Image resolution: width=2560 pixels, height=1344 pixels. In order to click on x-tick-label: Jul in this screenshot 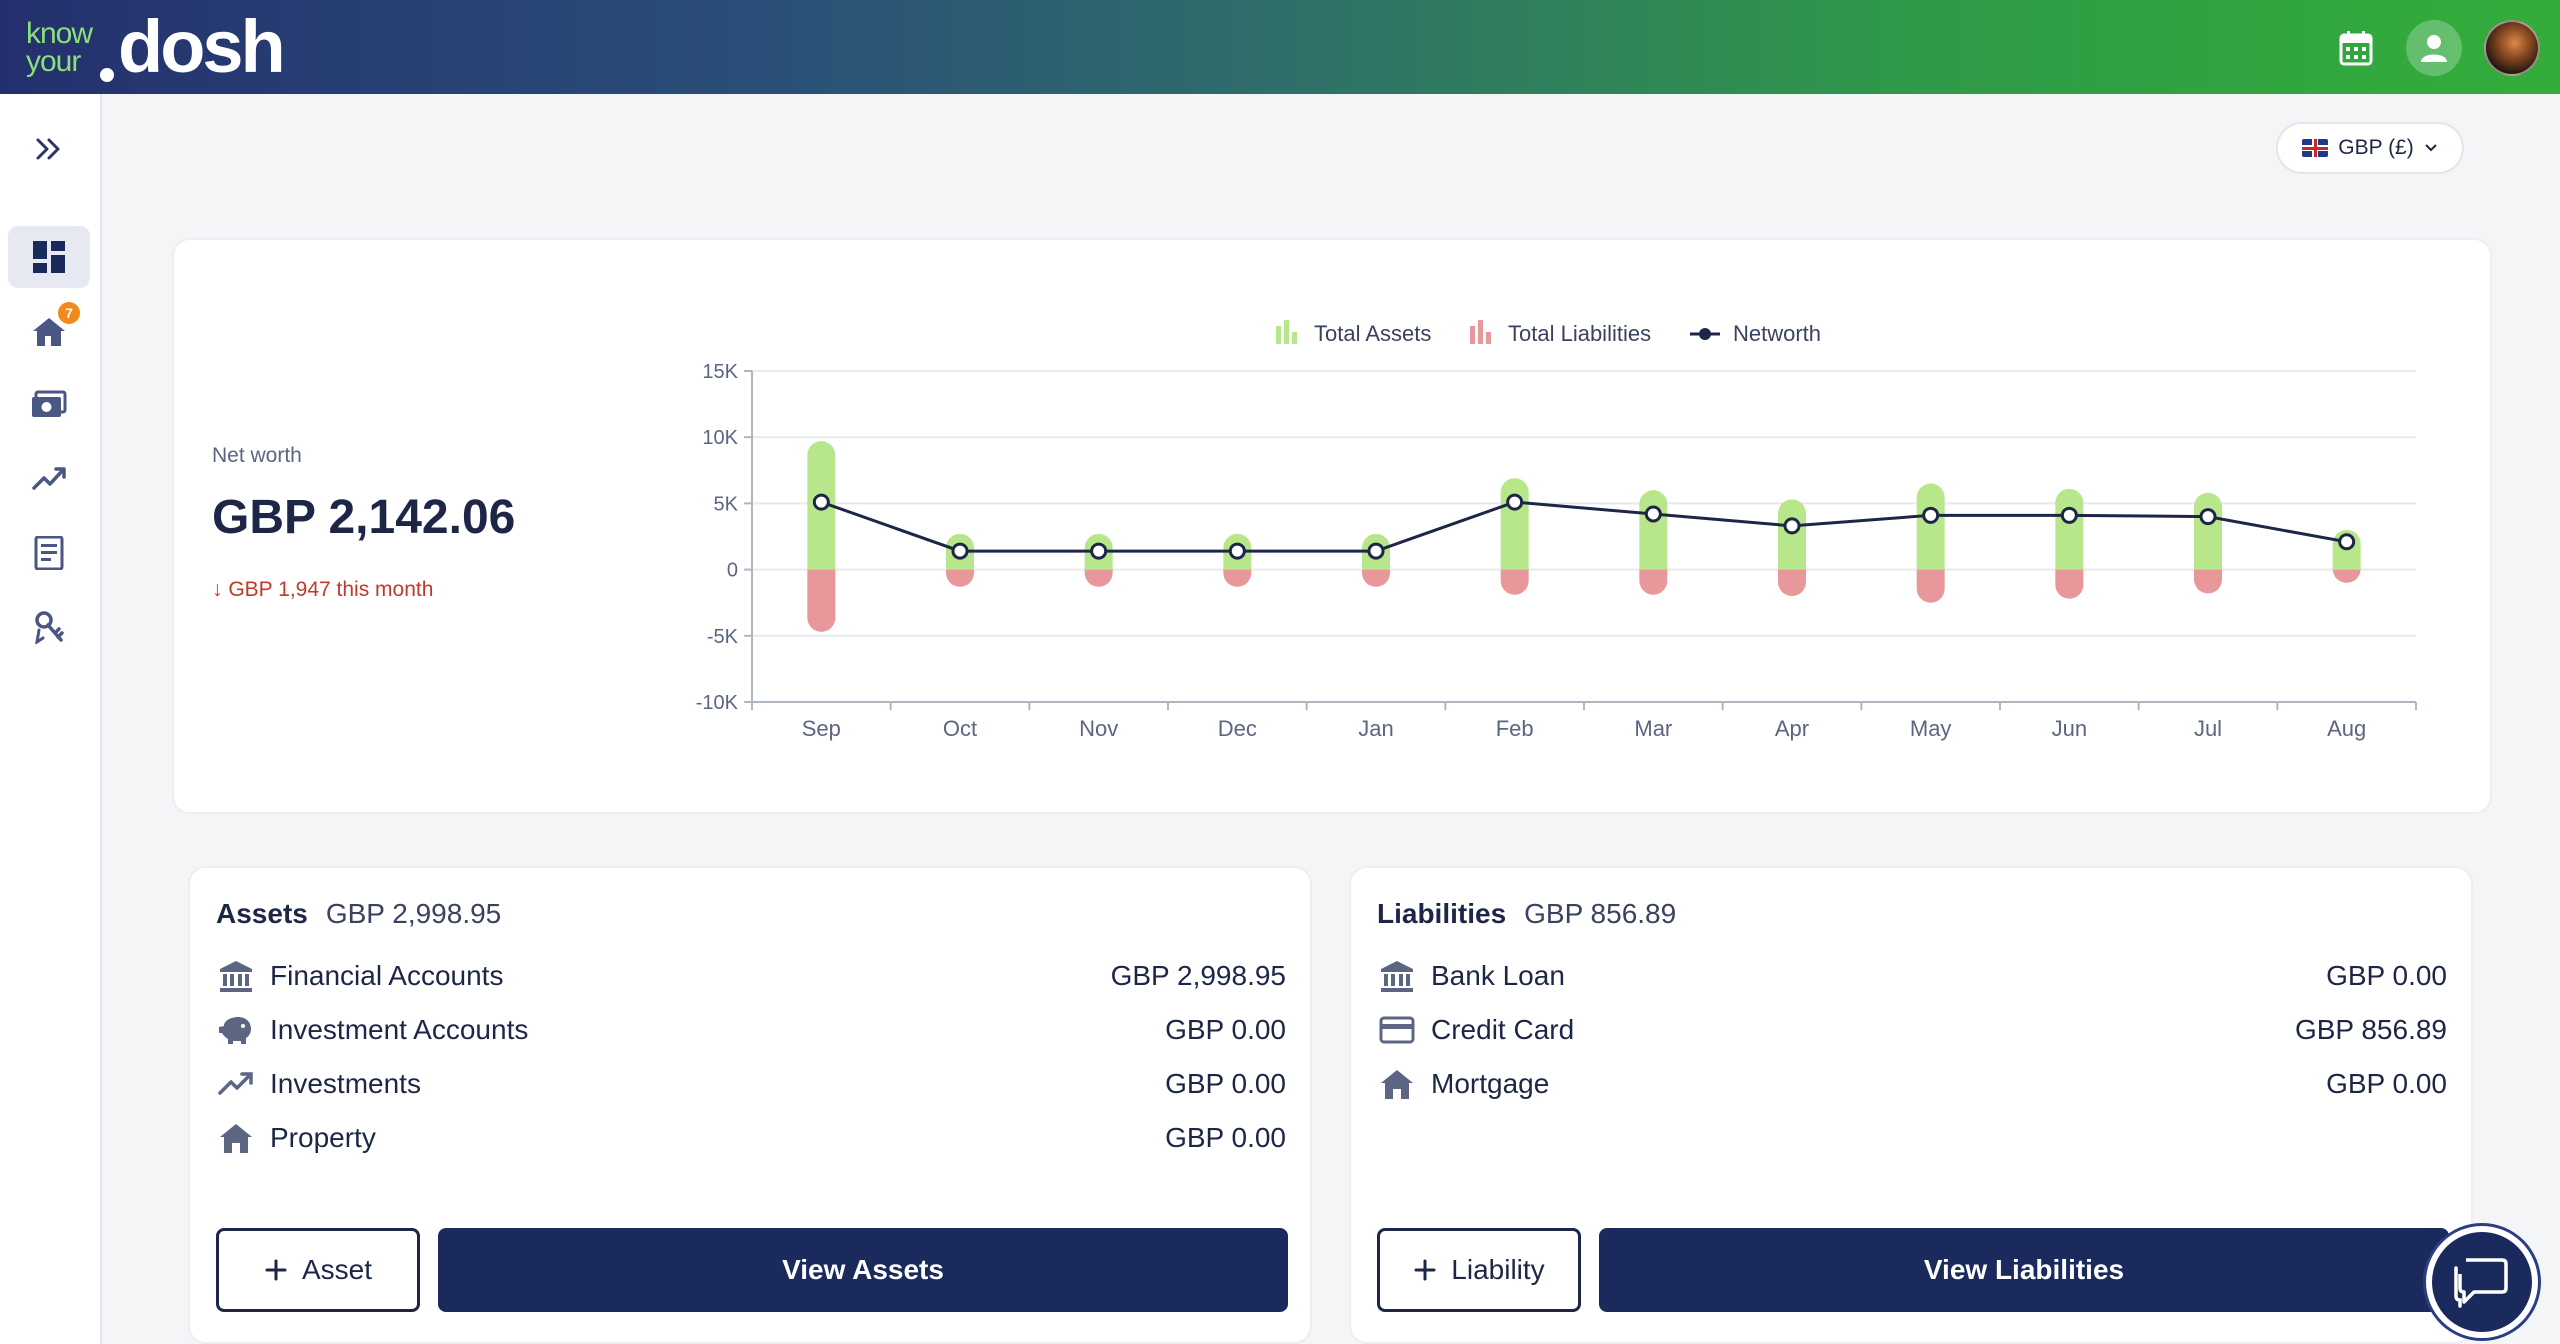, I will do `click(2208, 728)`.